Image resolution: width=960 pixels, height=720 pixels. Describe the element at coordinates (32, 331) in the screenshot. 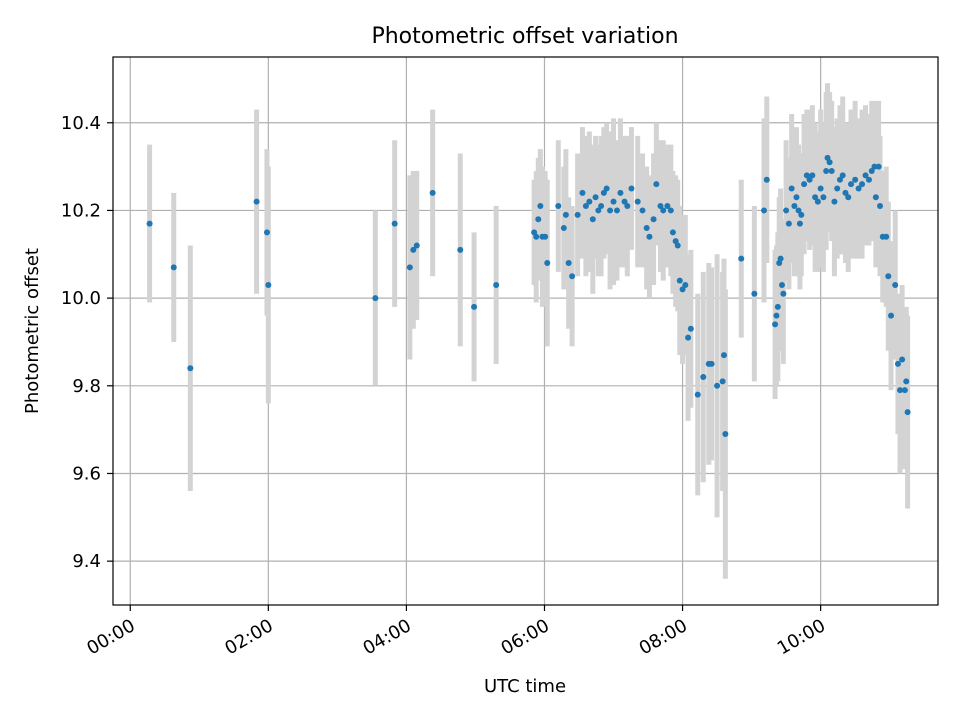

I see `y-axis-label: Photometric offset` at that location.